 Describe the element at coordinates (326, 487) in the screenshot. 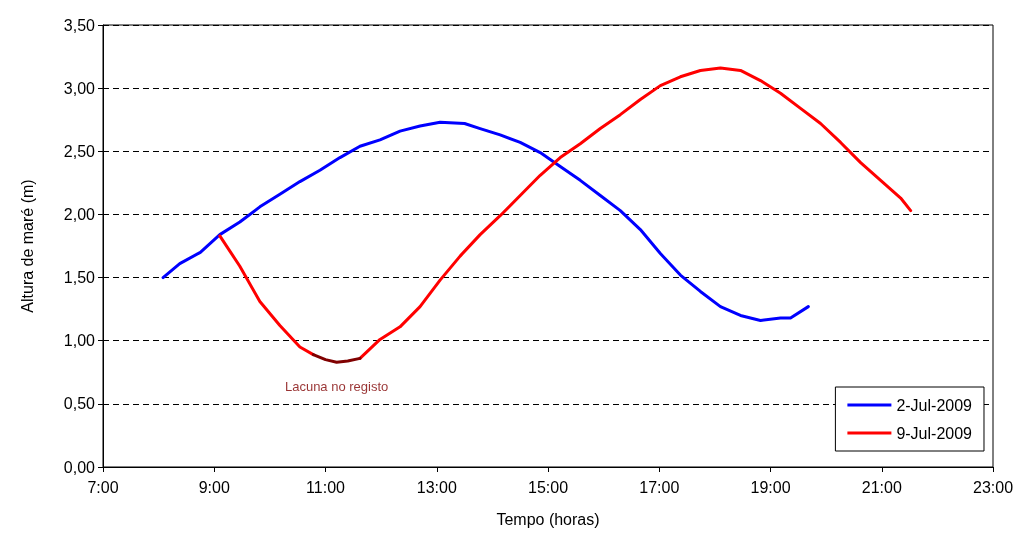

I see `x-tick-label: 11:00` at that location.